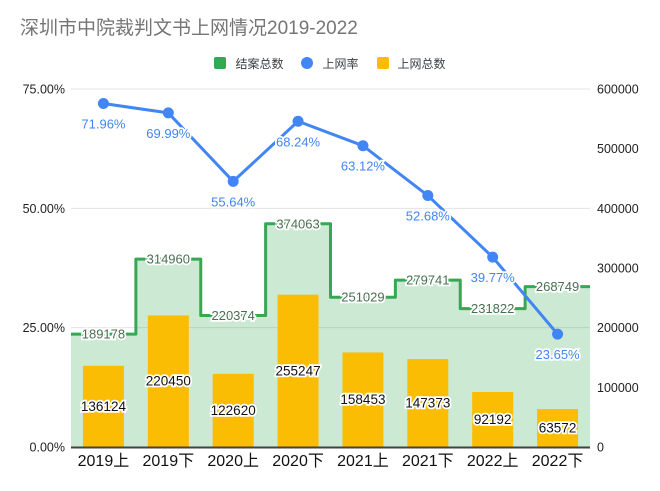 This screenshot has height=491, width=660. Describe the element at coordinates (618, 209) in the screenshot. I see `right-axis-tick-label: 400000` at that location.